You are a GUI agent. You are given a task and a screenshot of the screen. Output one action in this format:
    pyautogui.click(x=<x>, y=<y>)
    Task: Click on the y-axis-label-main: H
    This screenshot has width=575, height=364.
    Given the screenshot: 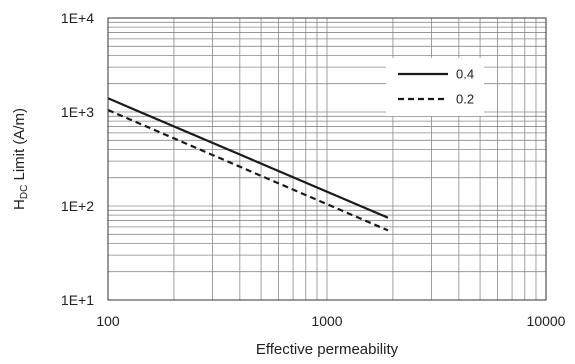 What is the action you would take?
    pyautogui.click(x=19, y=204)
    